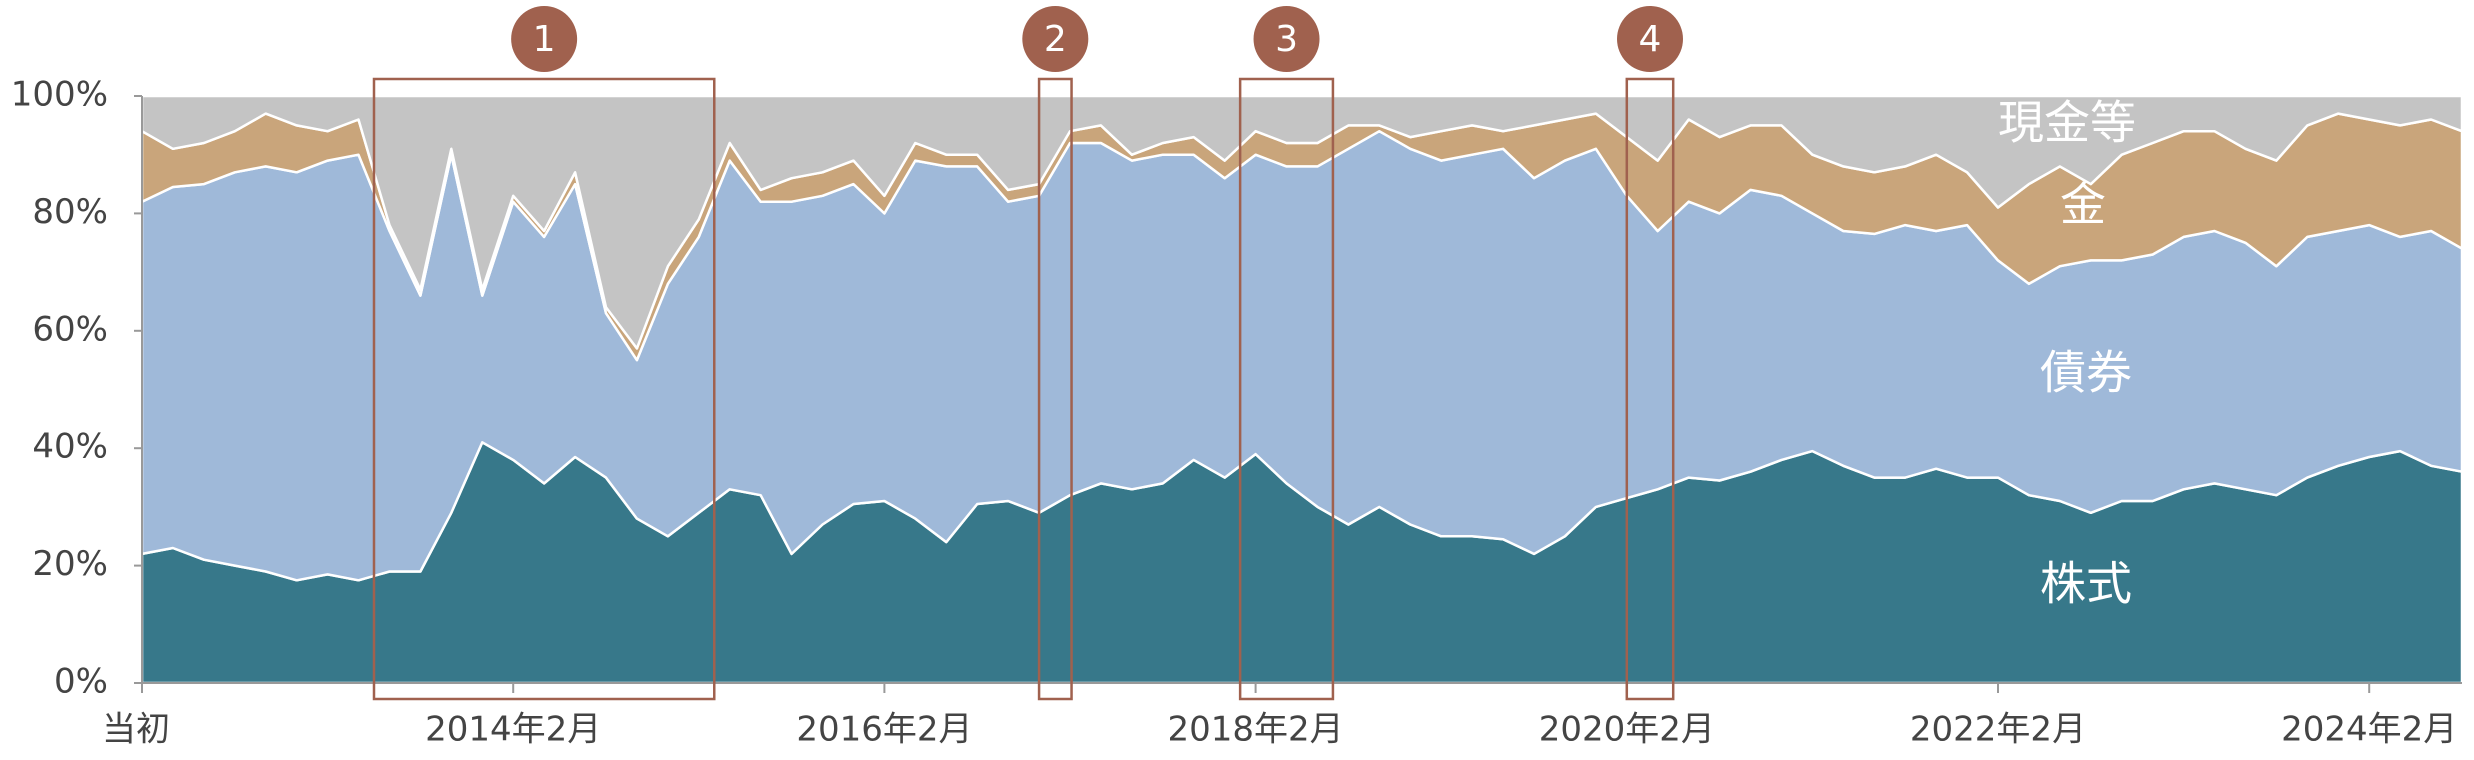 The image size is (2474, 760). Describe the element at coordinates (2083, 205) in the screenshot. I see `series-label: 金` at that location.